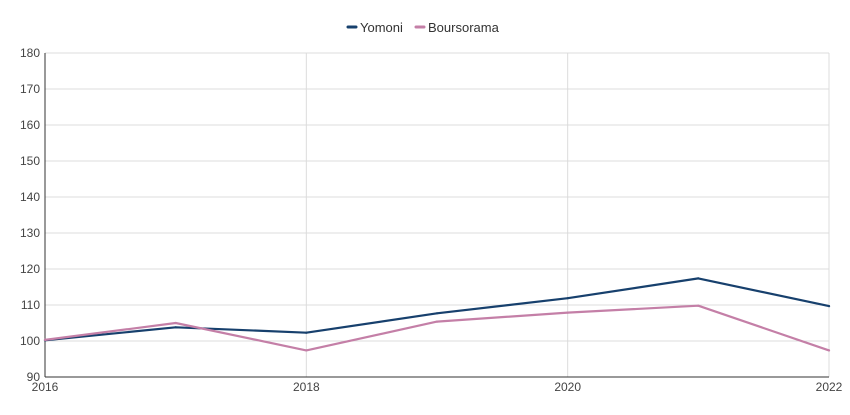  I want to click on legend-label: Boursorama, so click(464, 27).